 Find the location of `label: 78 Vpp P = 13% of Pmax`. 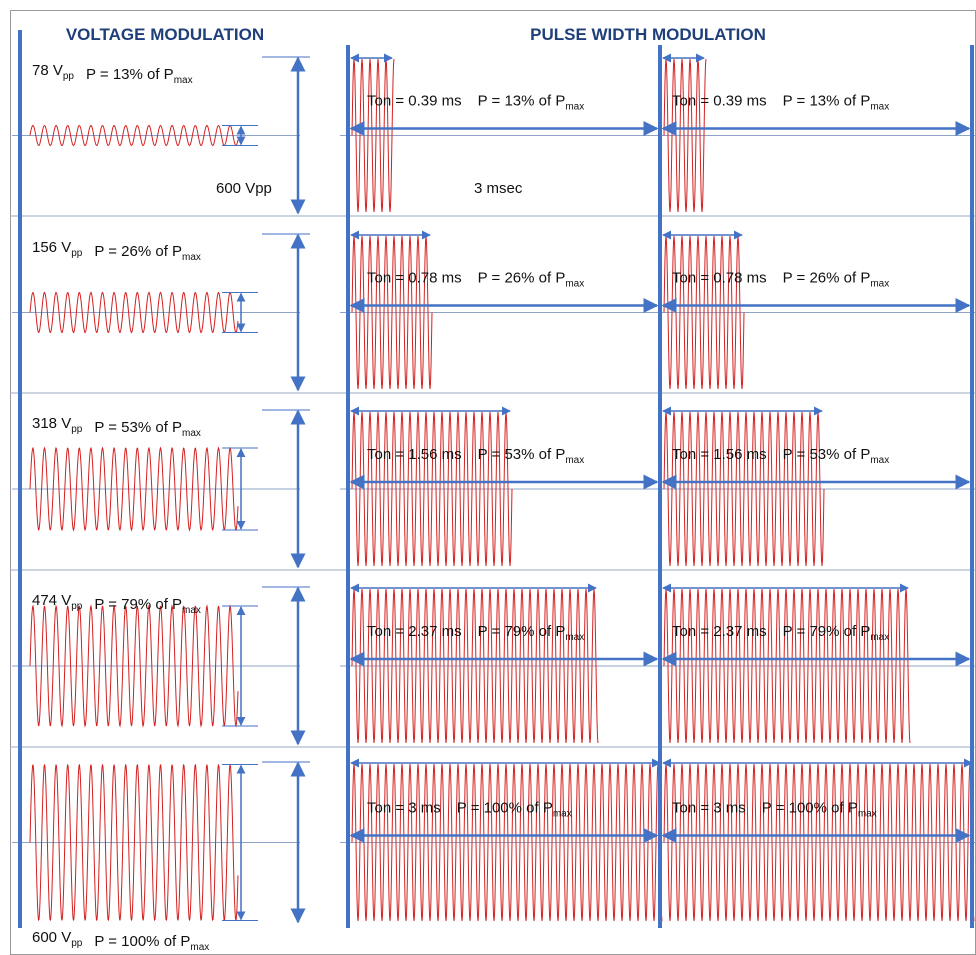

label: 78 Vpp P = 13% of Pmax is located at coordinates (112, 74).